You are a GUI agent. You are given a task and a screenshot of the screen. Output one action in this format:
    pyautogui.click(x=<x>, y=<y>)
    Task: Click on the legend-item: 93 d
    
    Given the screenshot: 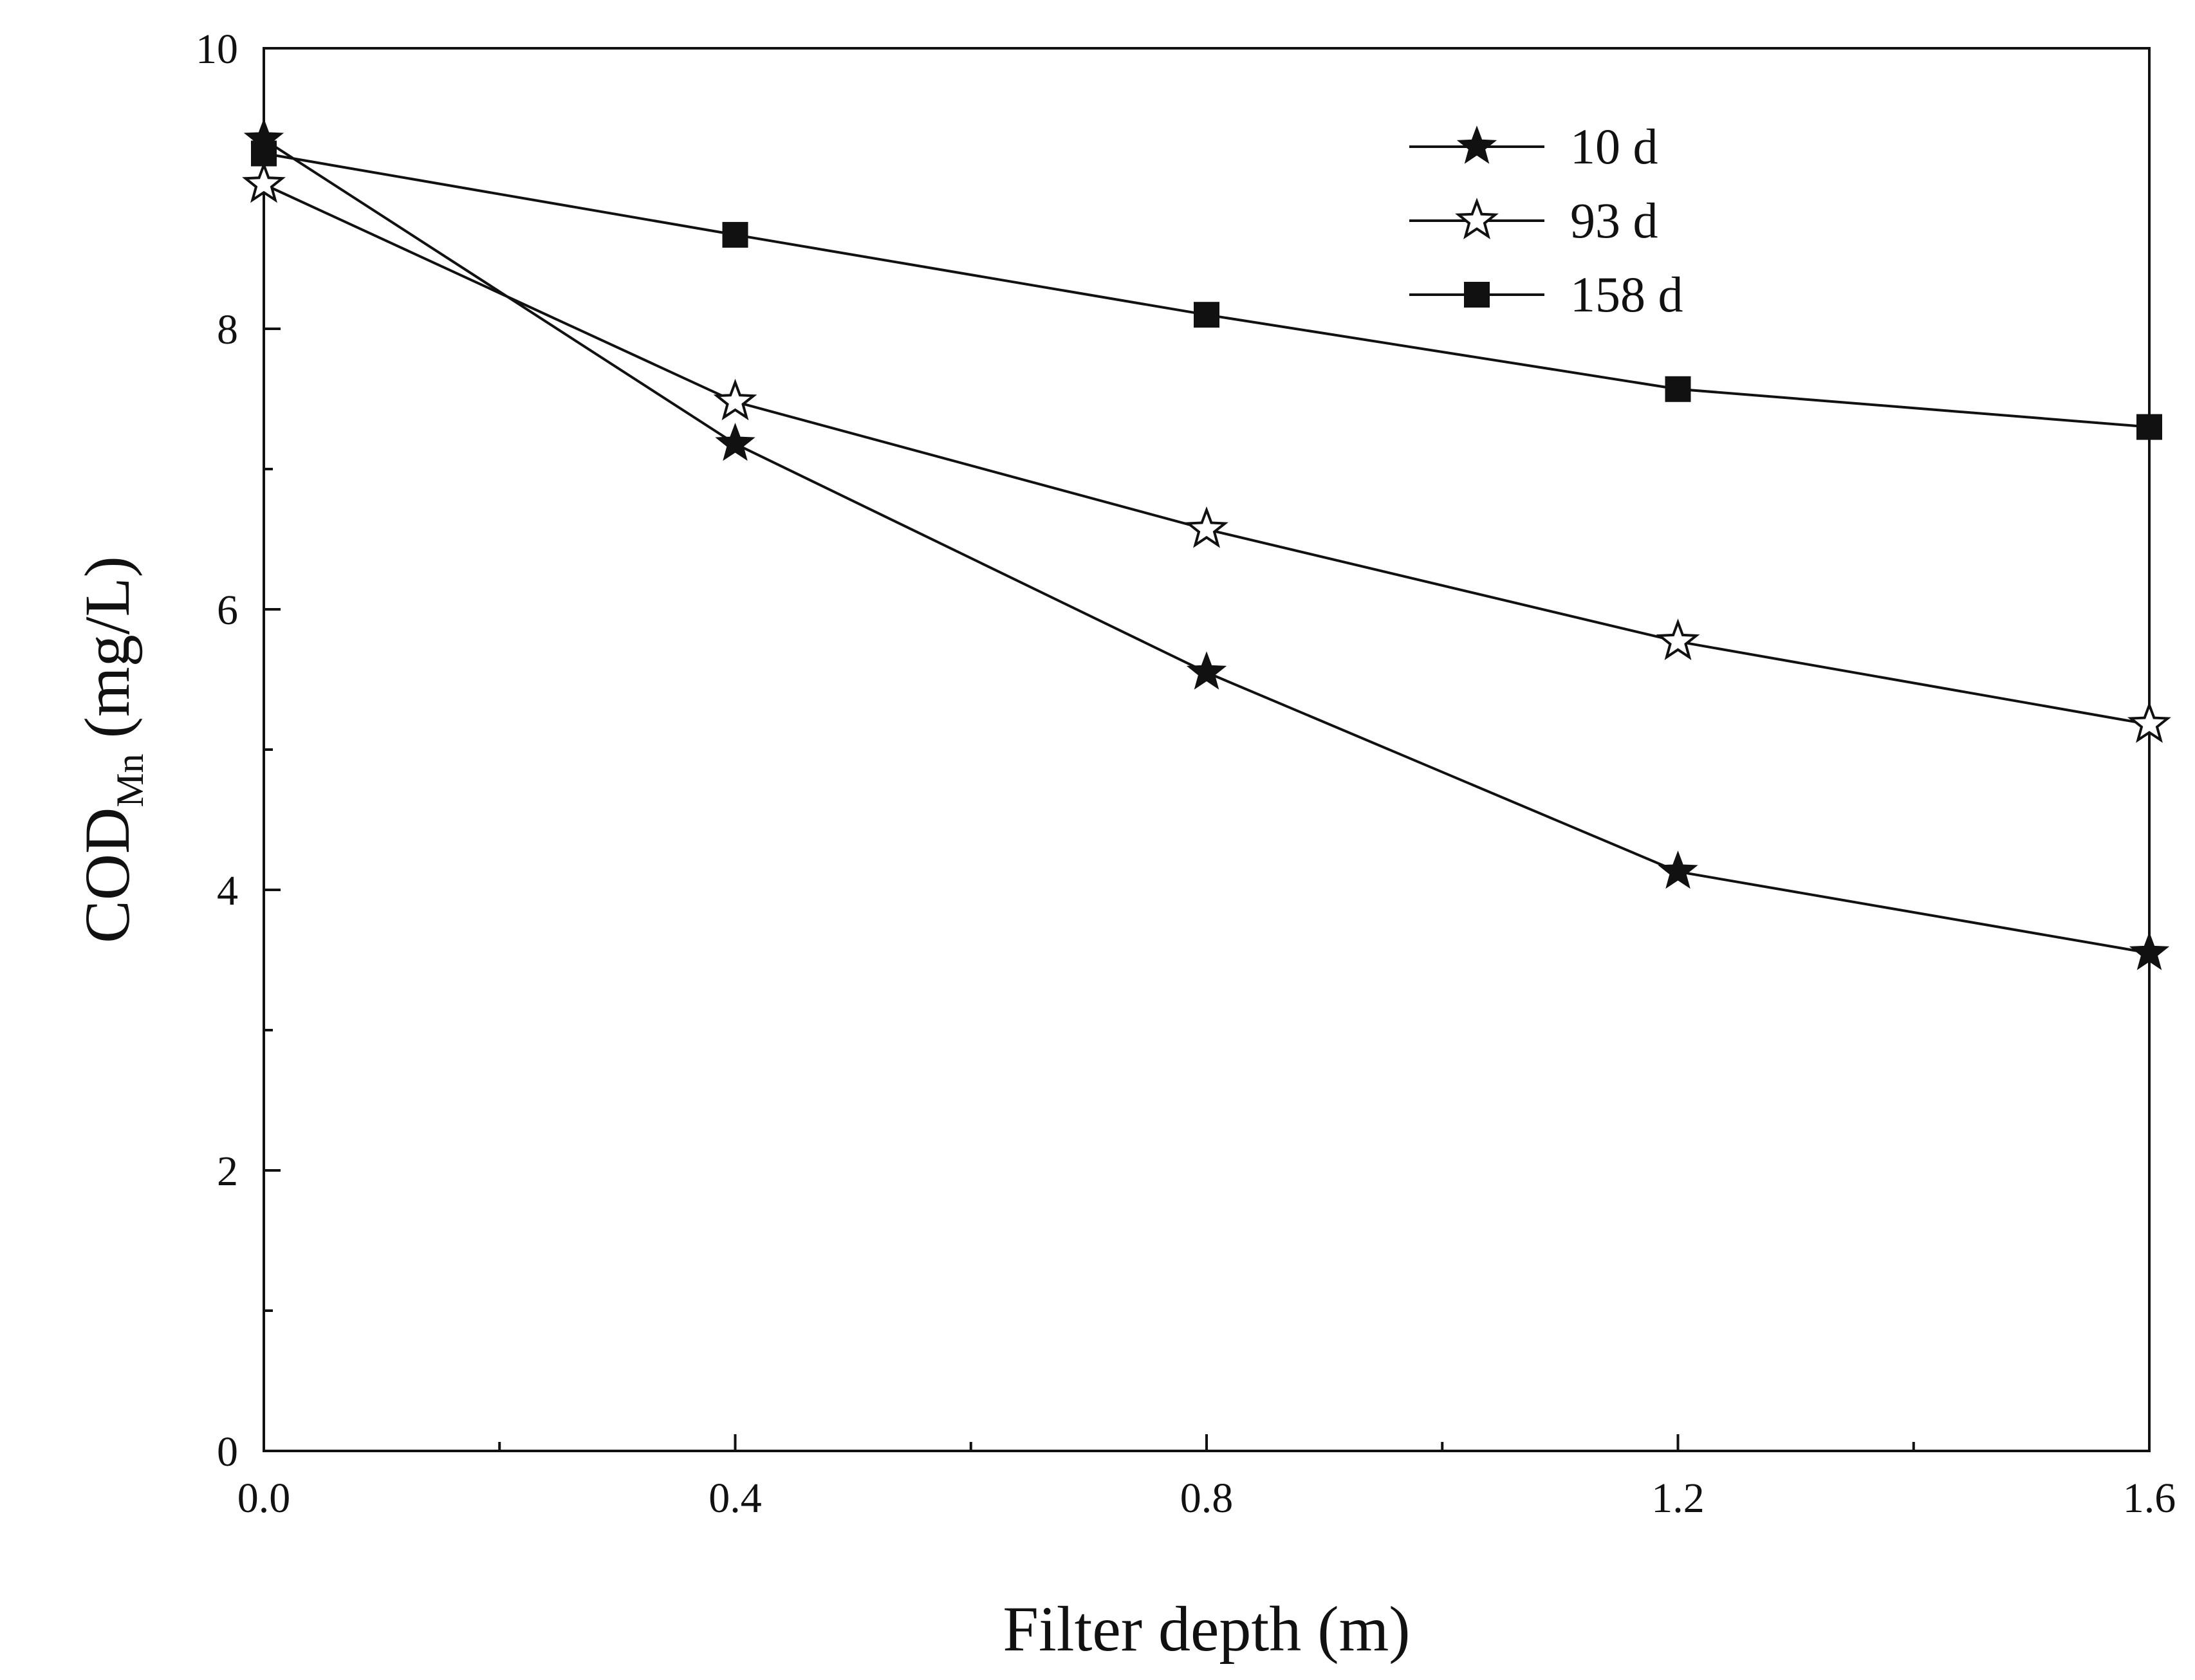 What is the action you would take?
    pyautogui.click(x=1534, y=220)
    